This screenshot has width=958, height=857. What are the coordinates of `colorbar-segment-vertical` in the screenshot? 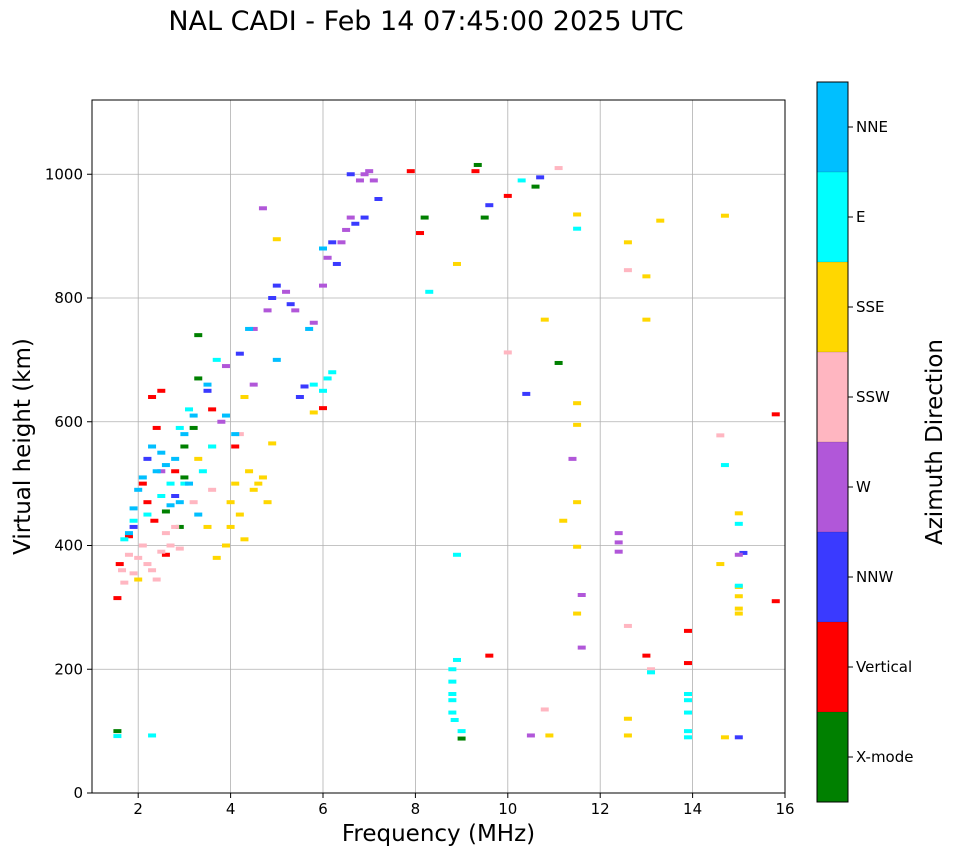 It's located at (832, 667).